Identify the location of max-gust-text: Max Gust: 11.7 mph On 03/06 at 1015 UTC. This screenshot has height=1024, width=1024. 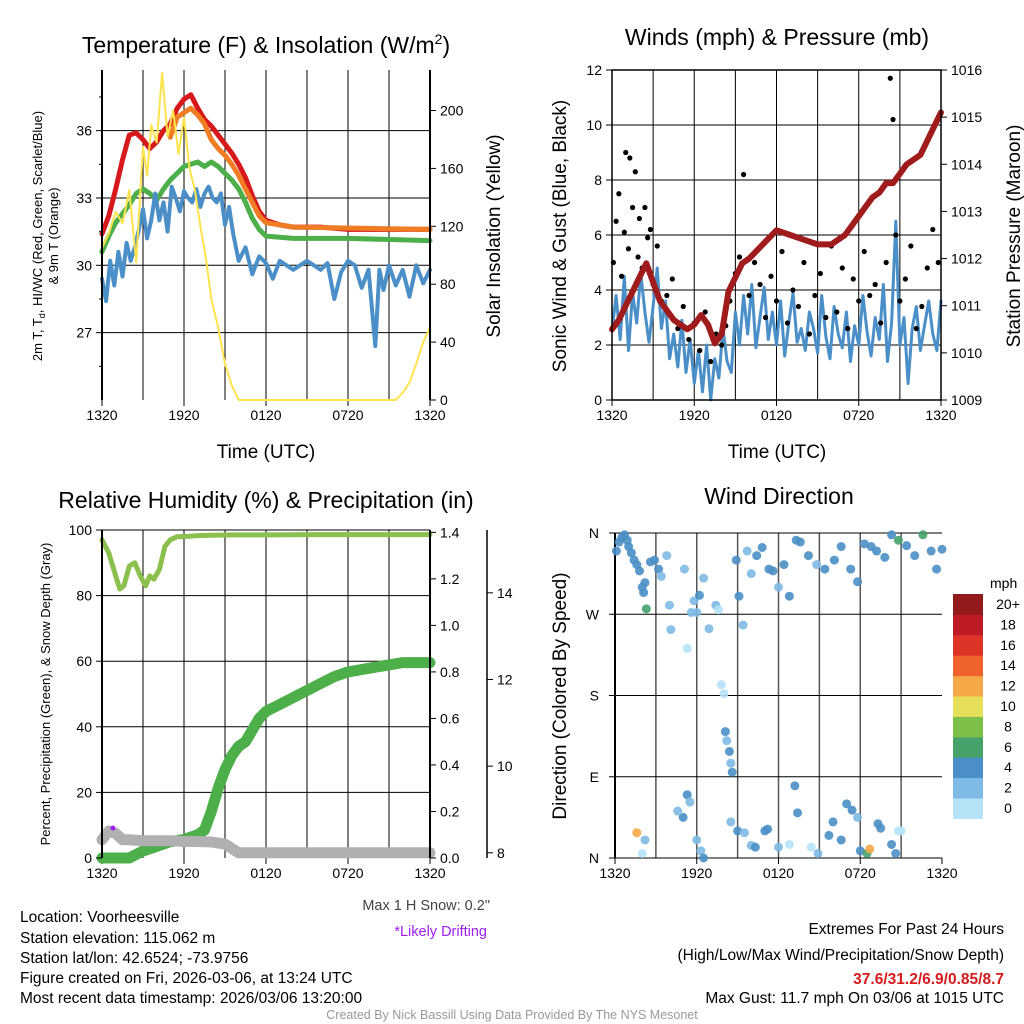
(854, 998).